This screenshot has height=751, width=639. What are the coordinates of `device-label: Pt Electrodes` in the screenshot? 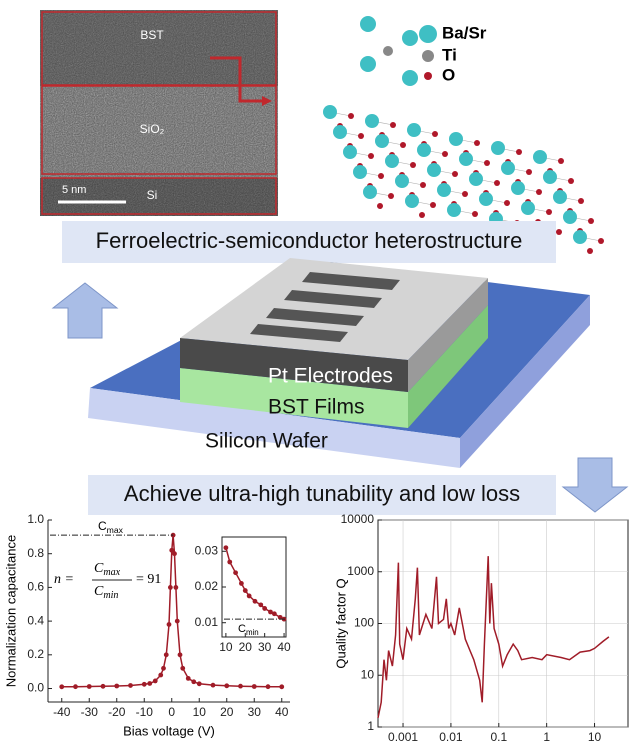 It's located at (330, 376).